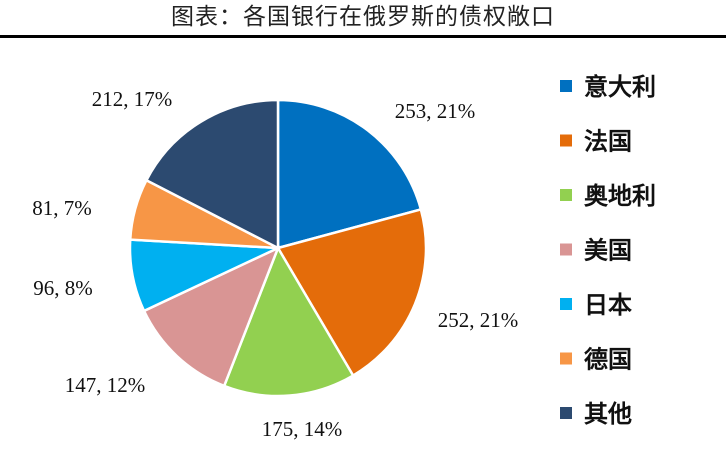 The image size is (726, 463). What do you see at coordinates (363, 36) in the screenshot?
I see `title-underline` at bounding box center [363, 36].